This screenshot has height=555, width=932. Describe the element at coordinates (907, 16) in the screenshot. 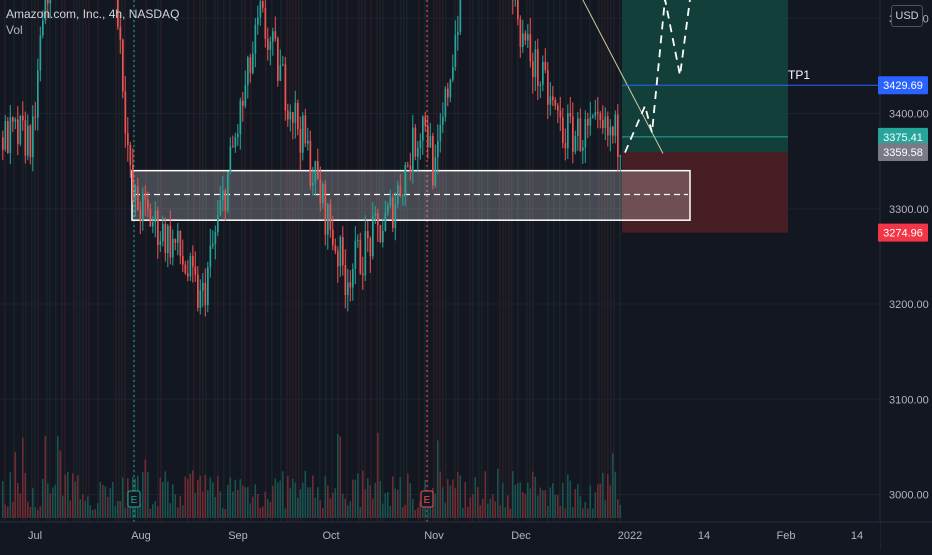

I see `currency-button: USD` at that location.